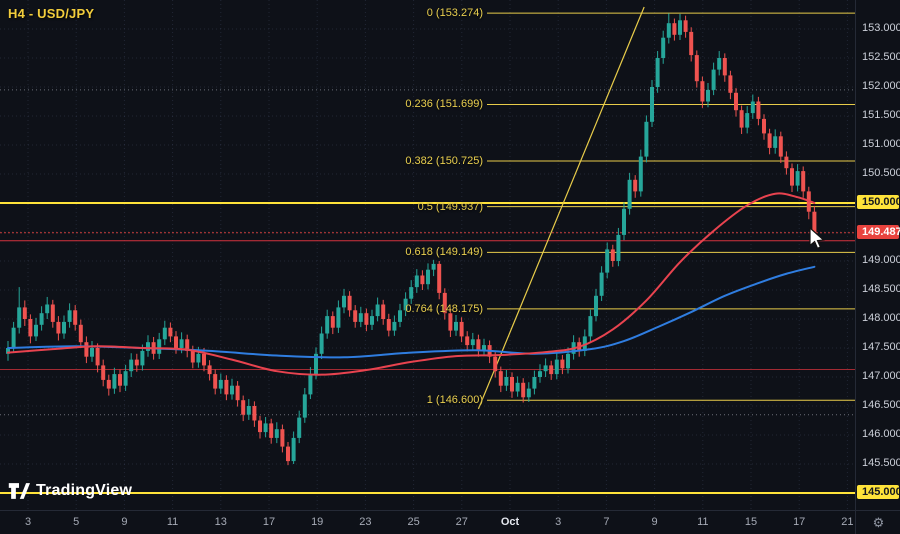 Image resolution: width=900 pixels, height=534 pixels. Describe the element at coordinates (881, 318) in the screenshot. I see `price-axis-label: 148.000` at that location.